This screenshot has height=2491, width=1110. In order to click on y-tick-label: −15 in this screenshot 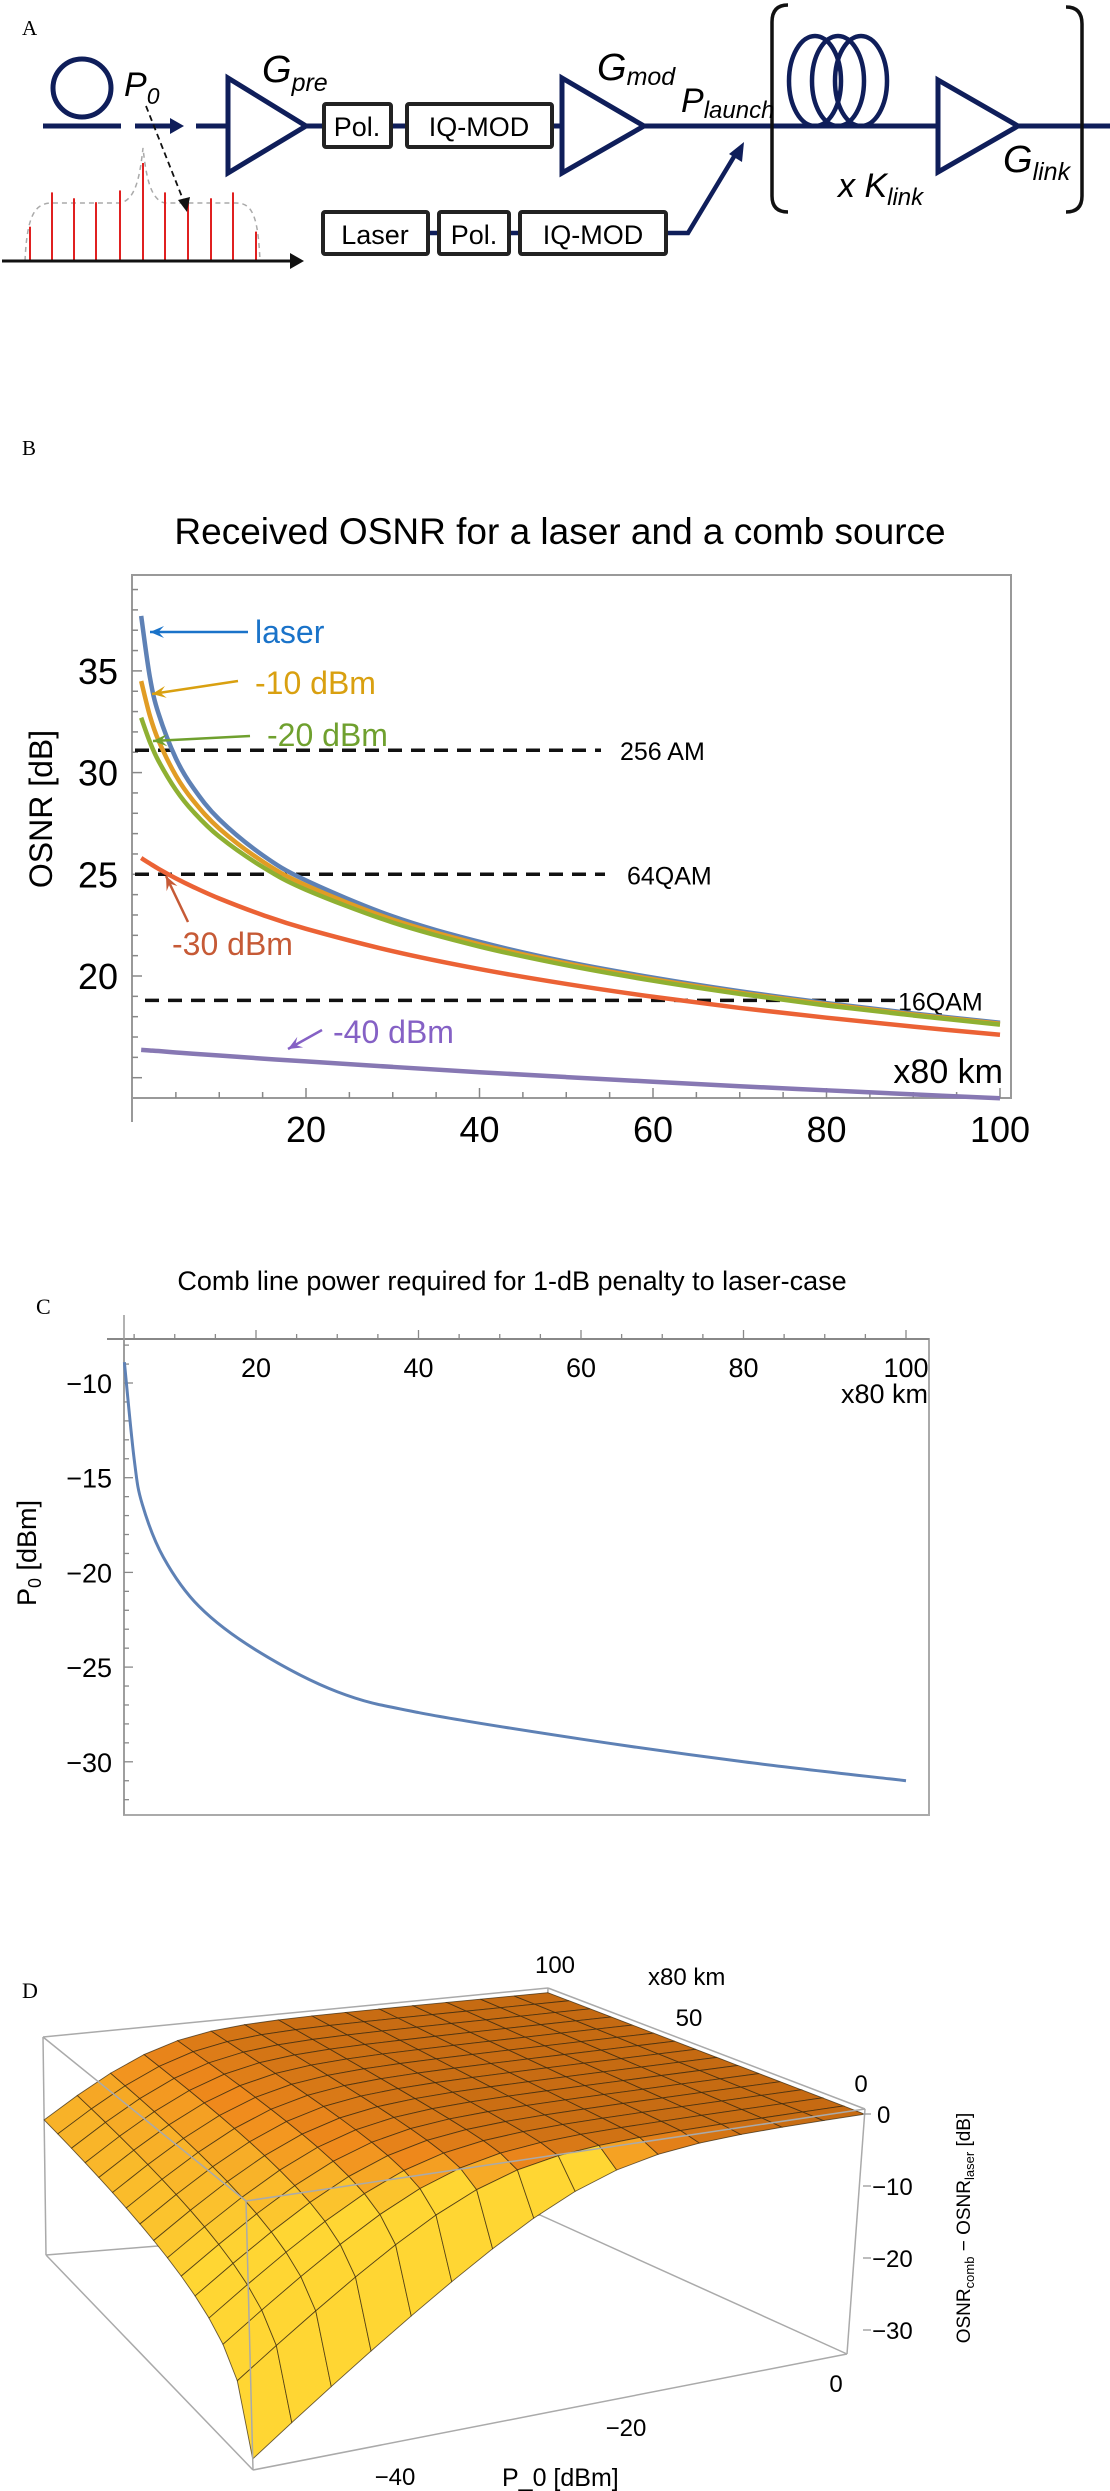, I will do `click(89, 1479)`.